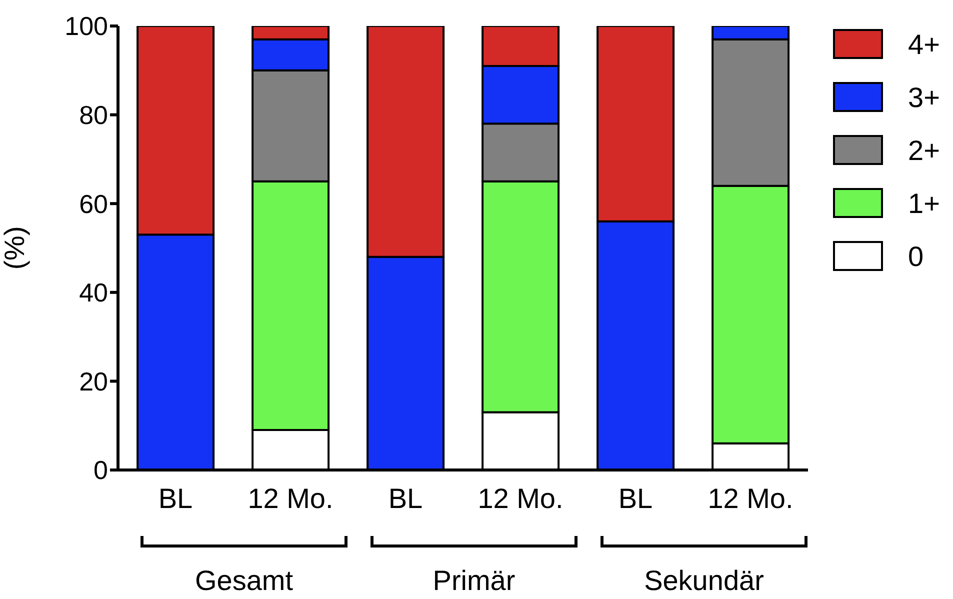  Describe the element at coordinates (924, 97) in the screenshot. I see `legend-label: 3+` at that location.